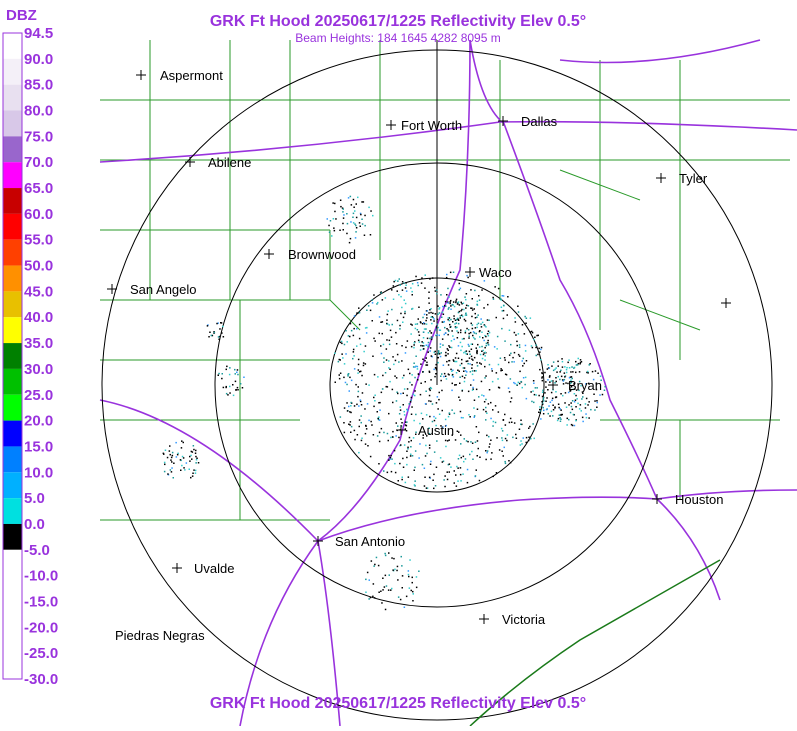 Image resolution: width=797 pixels, height=731 pixels. What do you see at coordinates (38, 214) in the screenshot?
I see `legend-label: 60.0` at bounding box center [38, 214].